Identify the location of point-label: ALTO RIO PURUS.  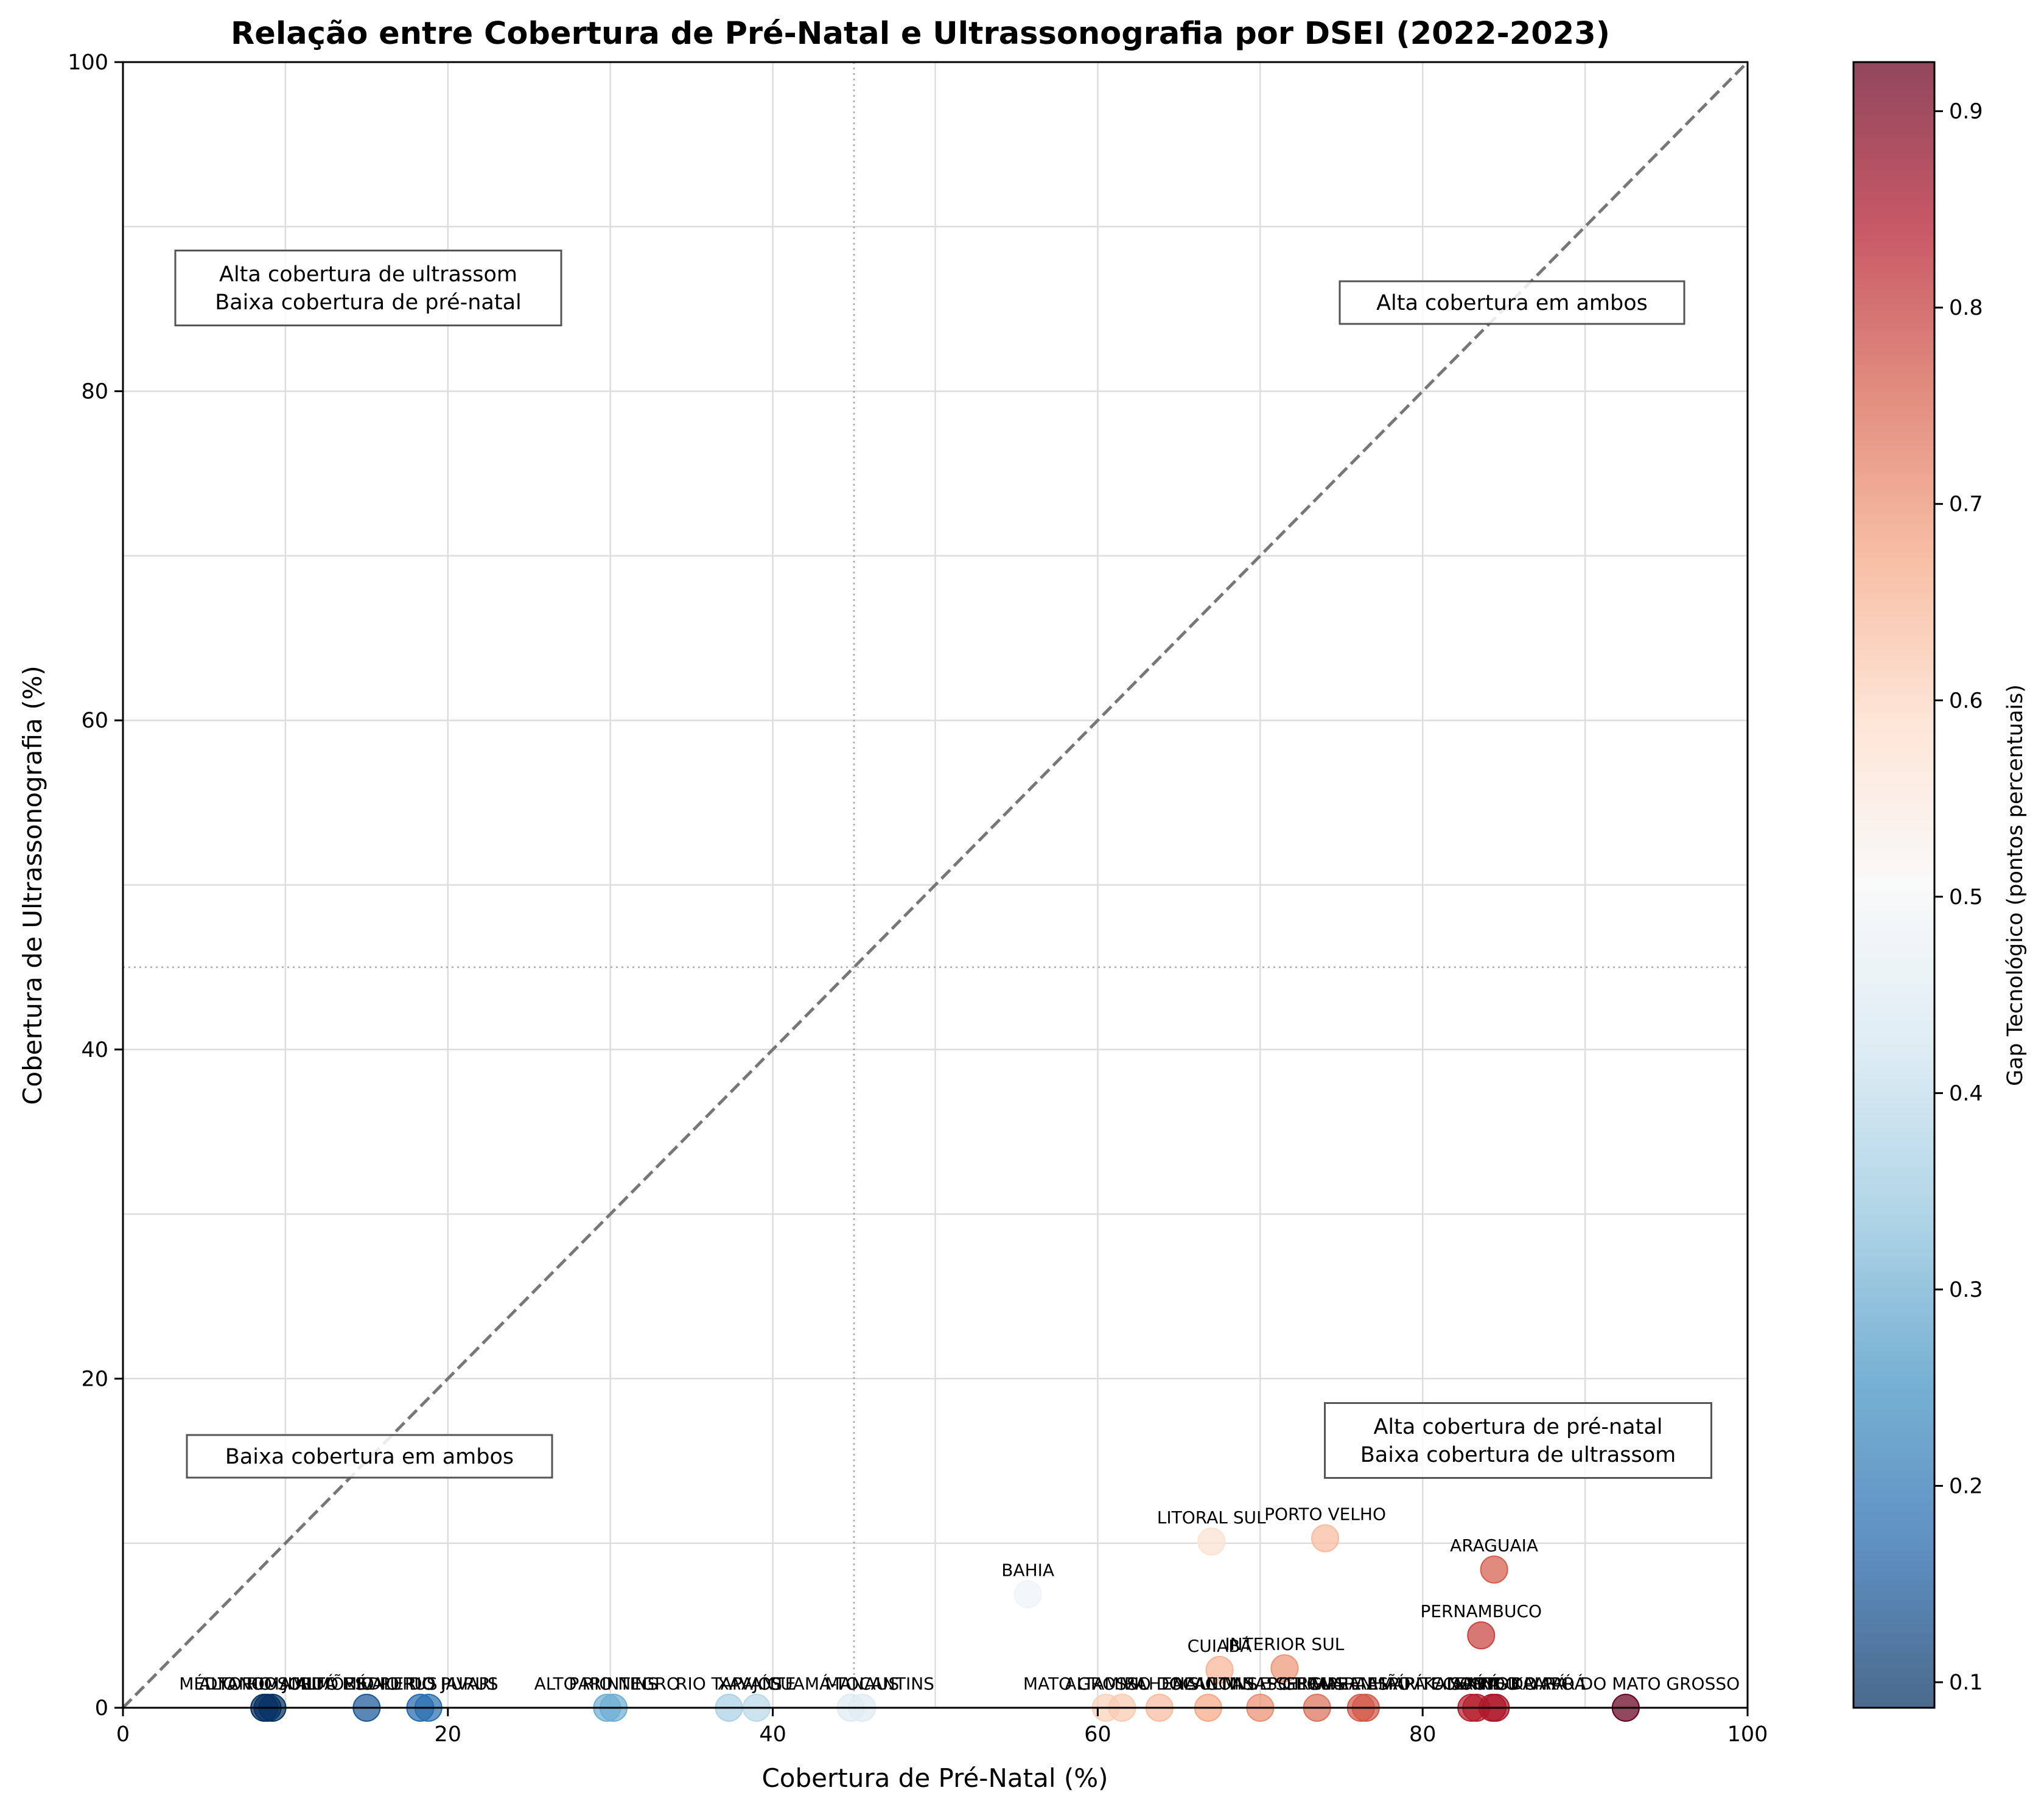
(367, 1684).